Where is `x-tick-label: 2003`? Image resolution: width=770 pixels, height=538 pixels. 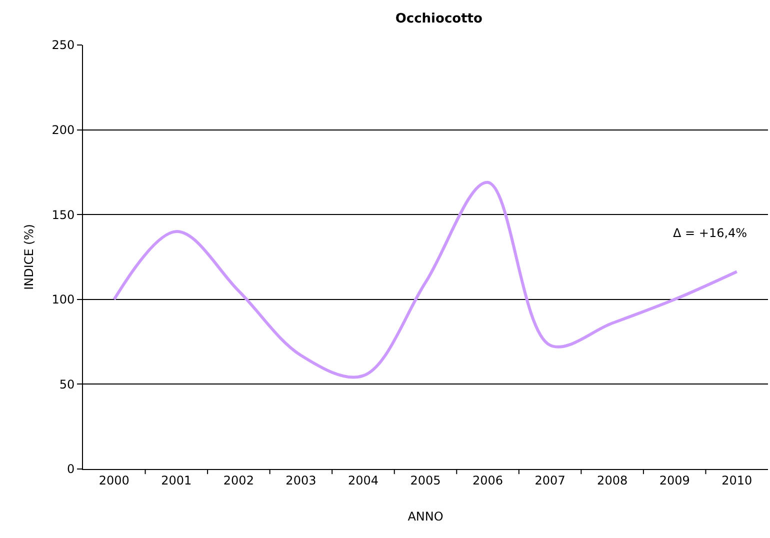
x-tick-label: 2003 is located at coordinates (301, 480).